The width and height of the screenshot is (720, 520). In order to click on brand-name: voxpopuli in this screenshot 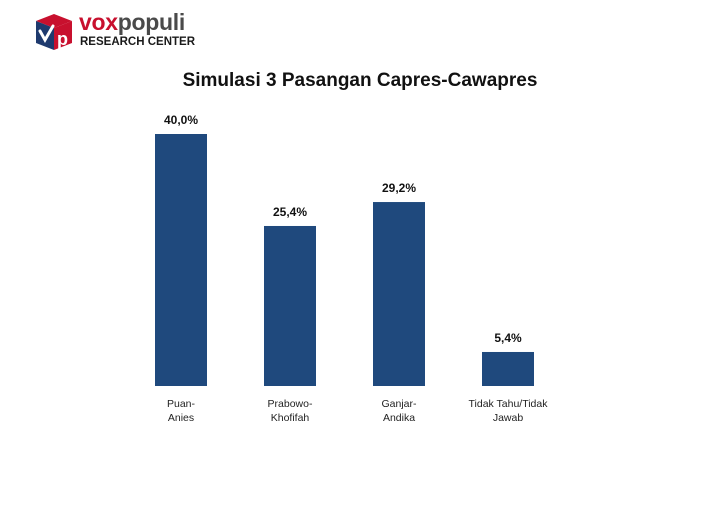, I will do `click(132, 22)`.